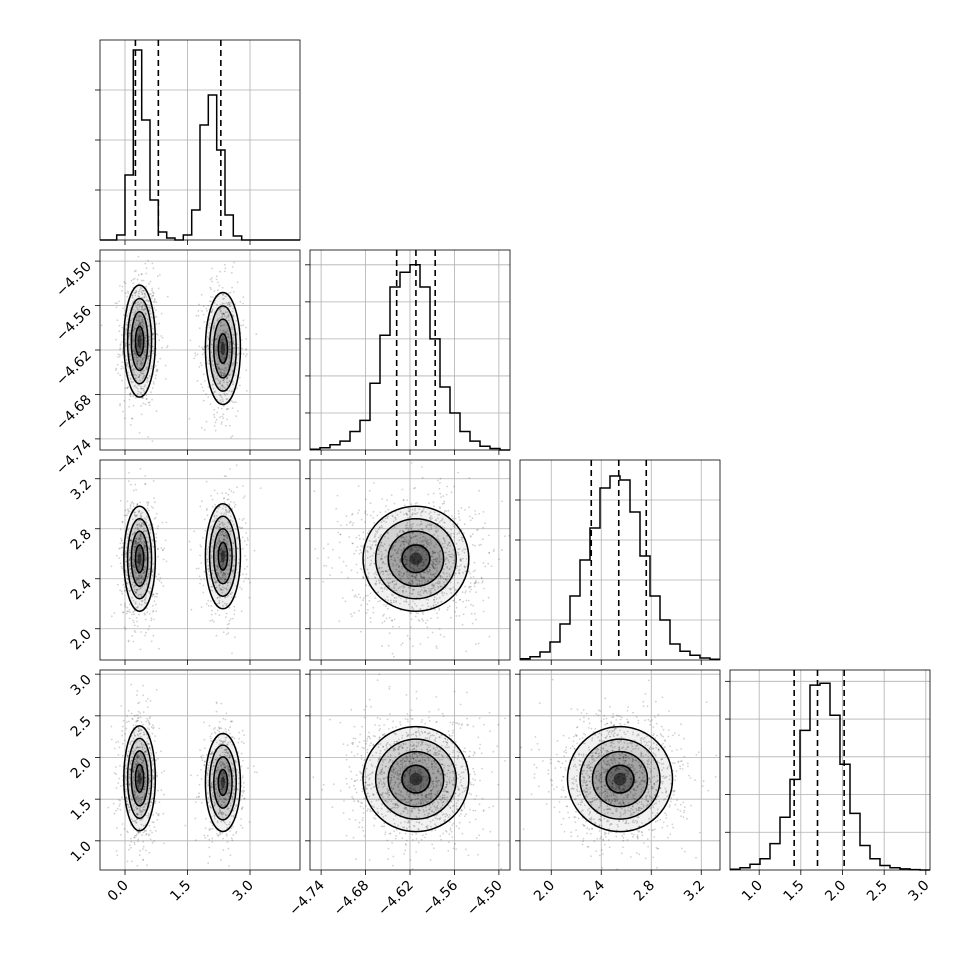  Describe the element at coordinates (223, 348) in the screenshot. I see `density-level` at that location.